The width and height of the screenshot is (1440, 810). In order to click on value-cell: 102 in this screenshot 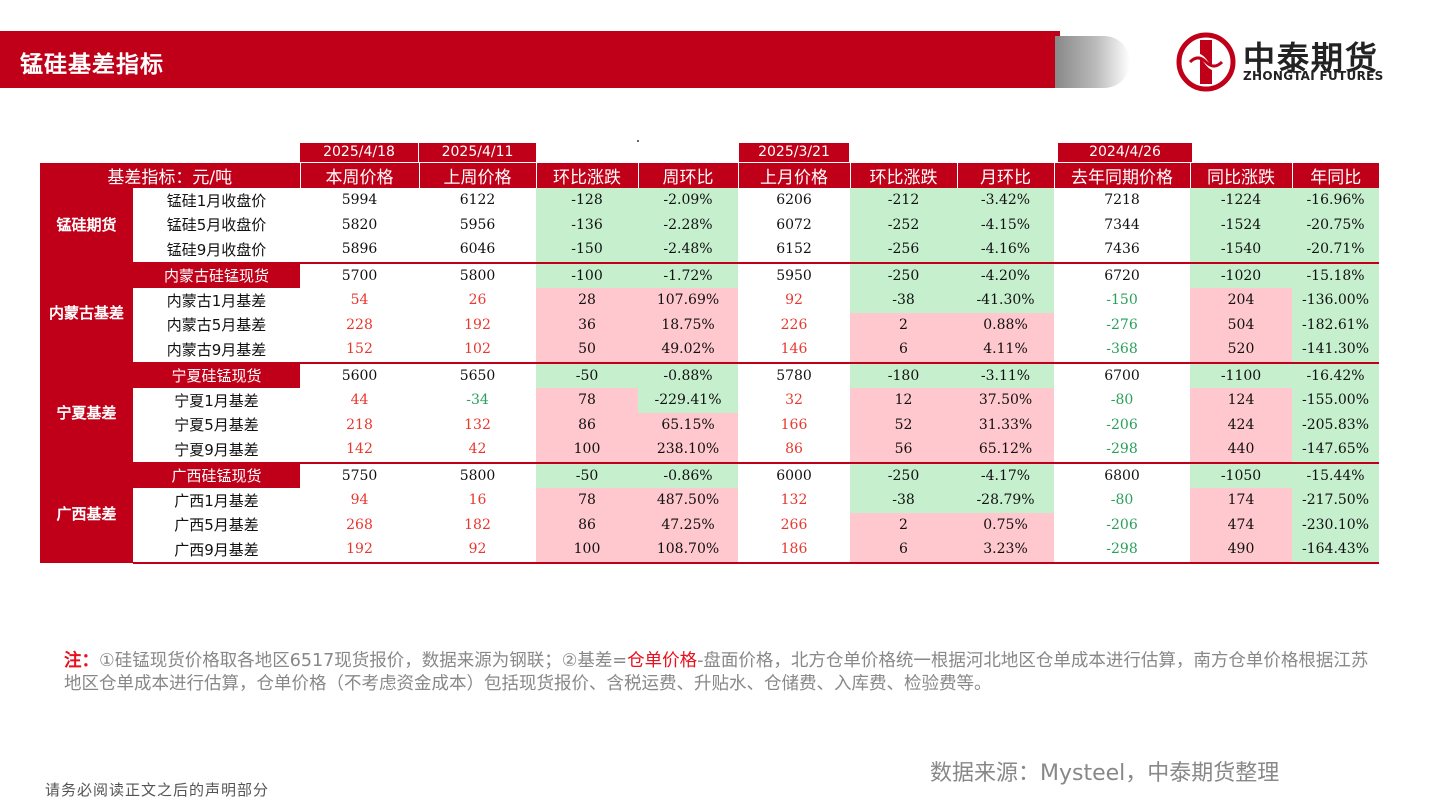, I will do `click(477, 349)`.